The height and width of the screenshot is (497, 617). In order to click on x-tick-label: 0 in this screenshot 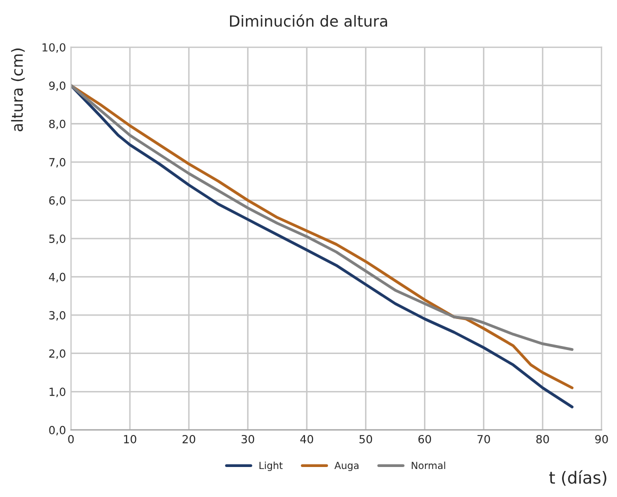, I will do `click(71, 439)`.